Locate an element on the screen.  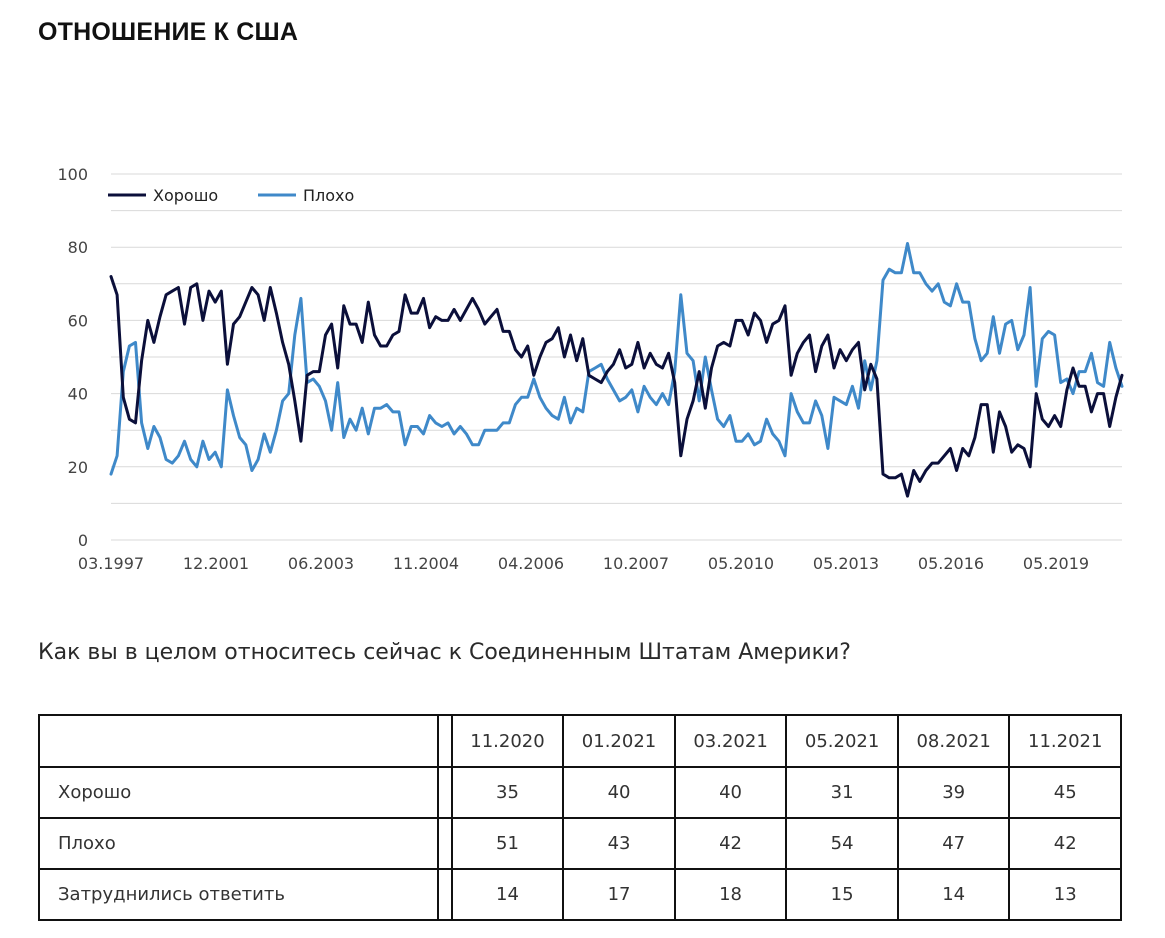
y-tick-label: 80 is located at coordinates (78, 247).